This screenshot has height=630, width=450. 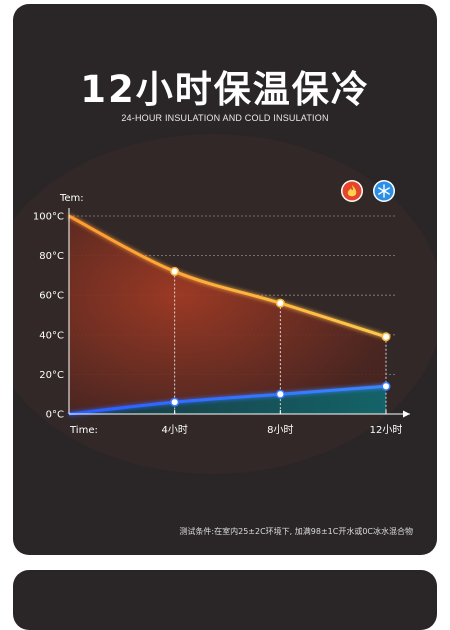 I want to click on snowflake-icon, so click(x=384, y=191).